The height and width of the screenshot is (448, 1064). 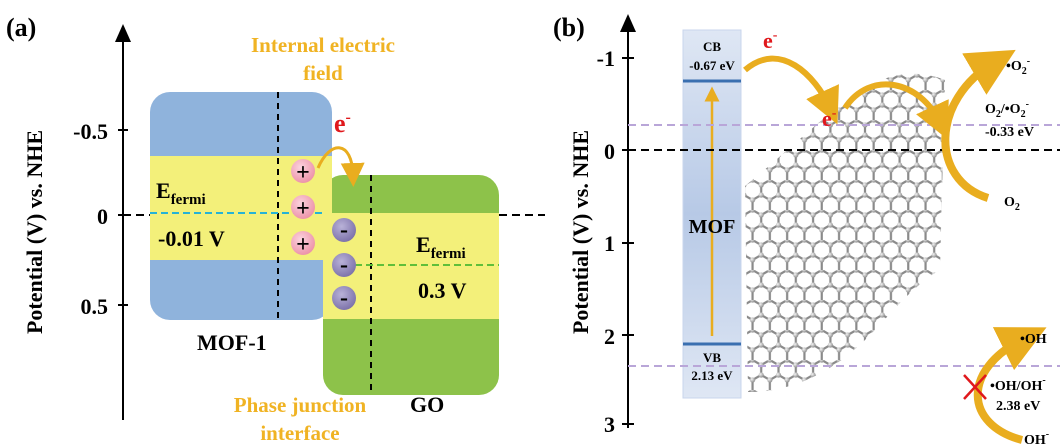 I want to click on electron-label-sheet: e-, so click(x=829, y=118).